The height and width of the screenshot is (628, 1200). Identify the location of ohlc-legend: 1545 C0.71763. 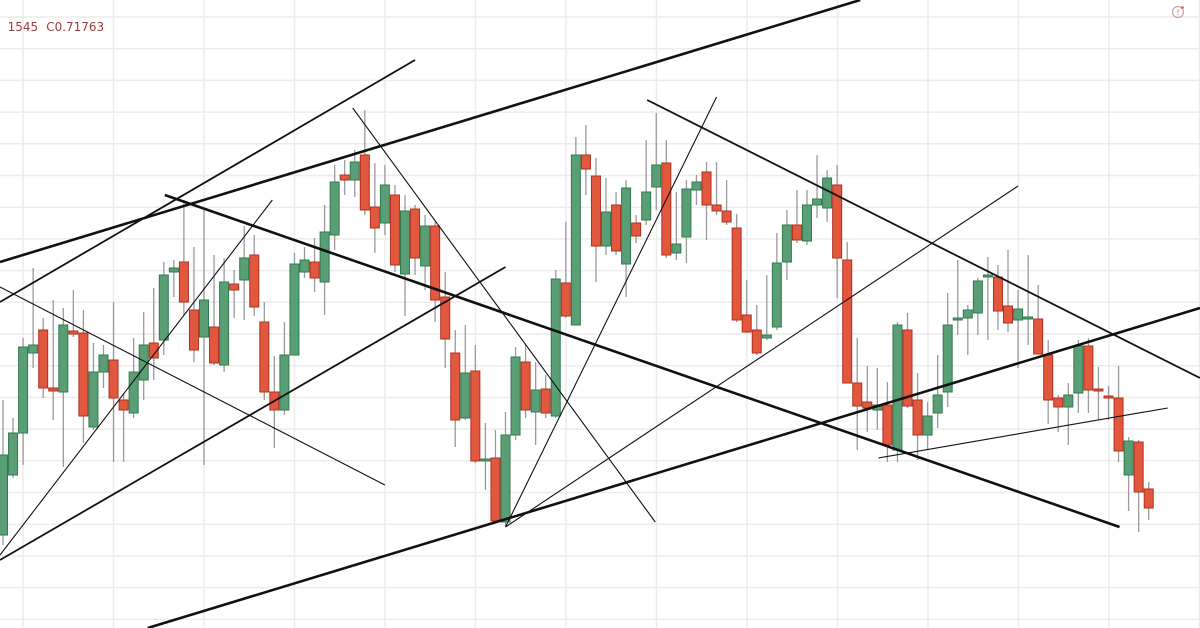
(56, 20).